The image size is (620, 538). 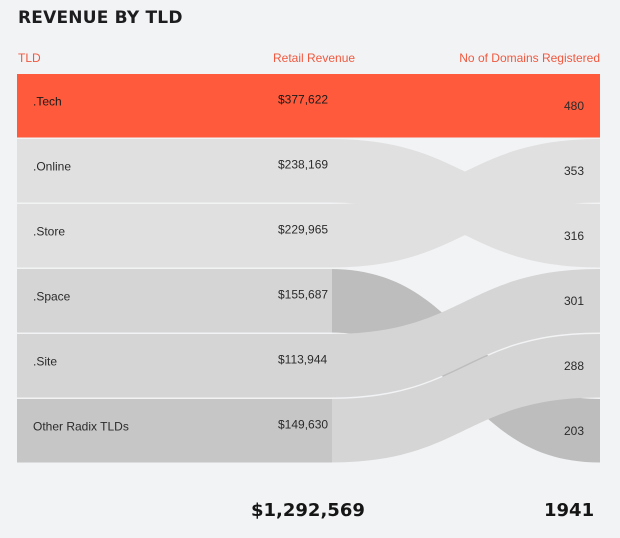 What do you see at coordinates (52, 296) in the screenshot?
I see `tld-label: .Space` at bounding box center [52, 296].